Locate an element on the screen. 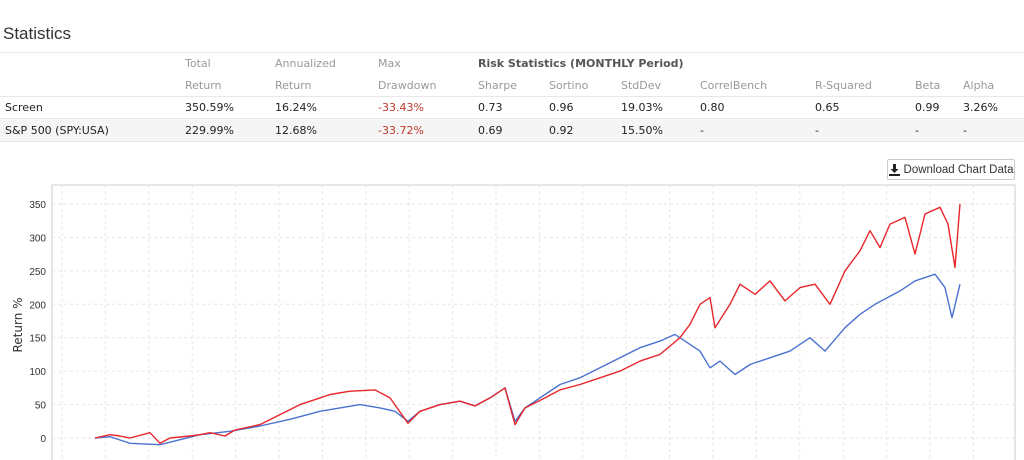 This screenshot has width=1024, height=460. download-label: Download Chart Data is located at coordinates (958, 169).